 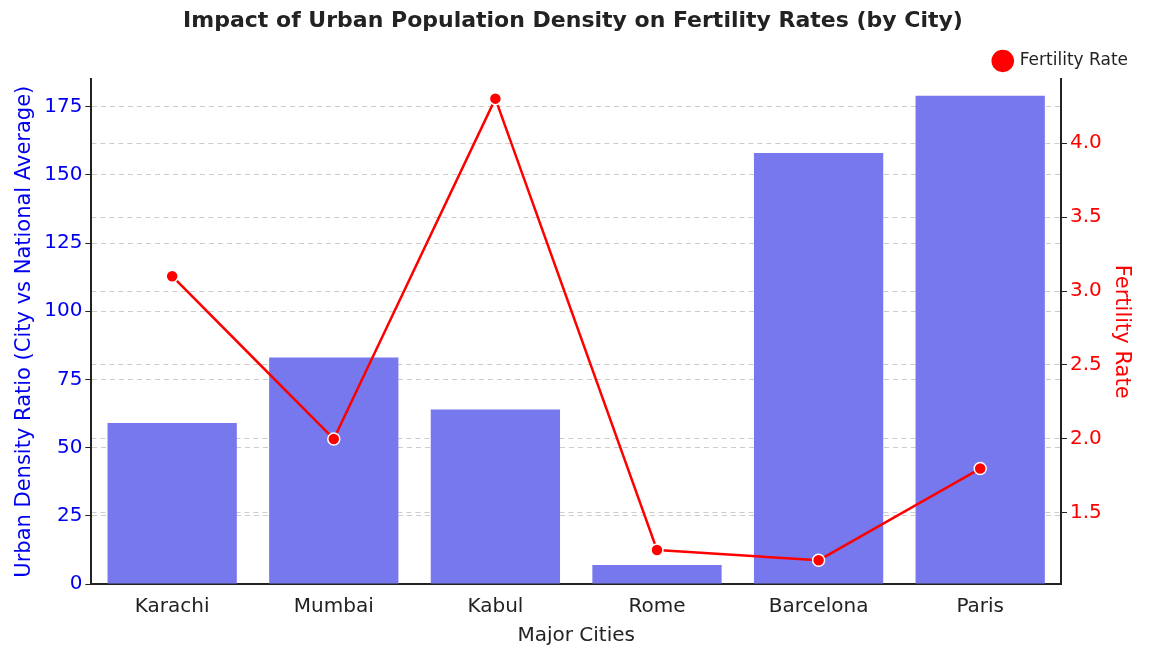 I want to click on x-tick-label: Karachi, so click(x=172, y=605).